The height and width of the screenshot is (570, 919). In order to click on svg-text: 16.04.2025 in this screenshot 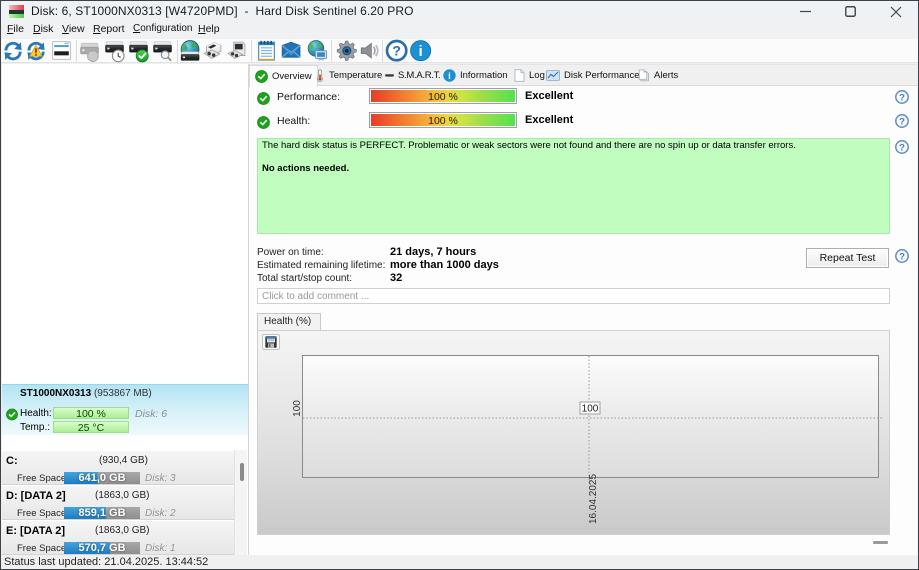, I will do `click(593, 499)`.